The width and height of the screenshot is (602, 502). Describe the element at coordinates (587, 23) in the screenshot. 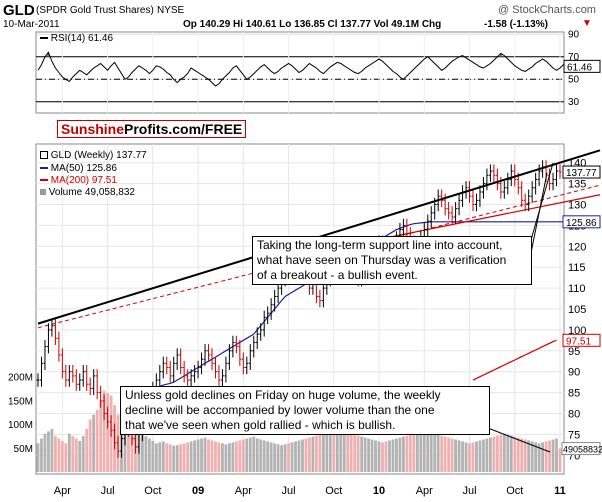

I see `change-down-arrow-icon: ▼` at that location.